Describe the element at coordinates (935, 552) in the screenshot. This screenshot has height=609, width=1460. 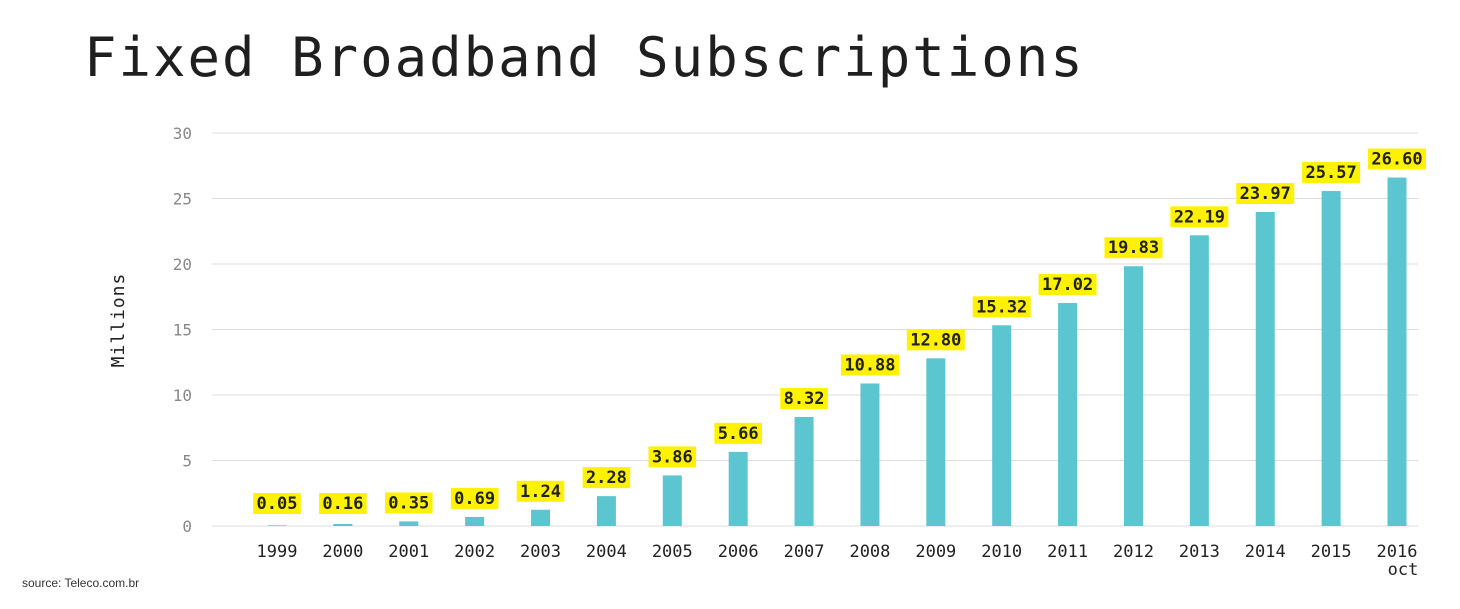
I see `x-tick-label: 2009` at that location.